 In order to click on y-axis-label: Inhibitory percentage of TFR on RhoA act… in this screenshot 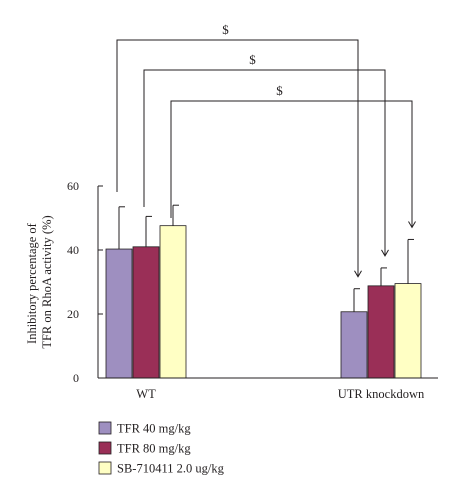, I will do `click(39, 281)`.